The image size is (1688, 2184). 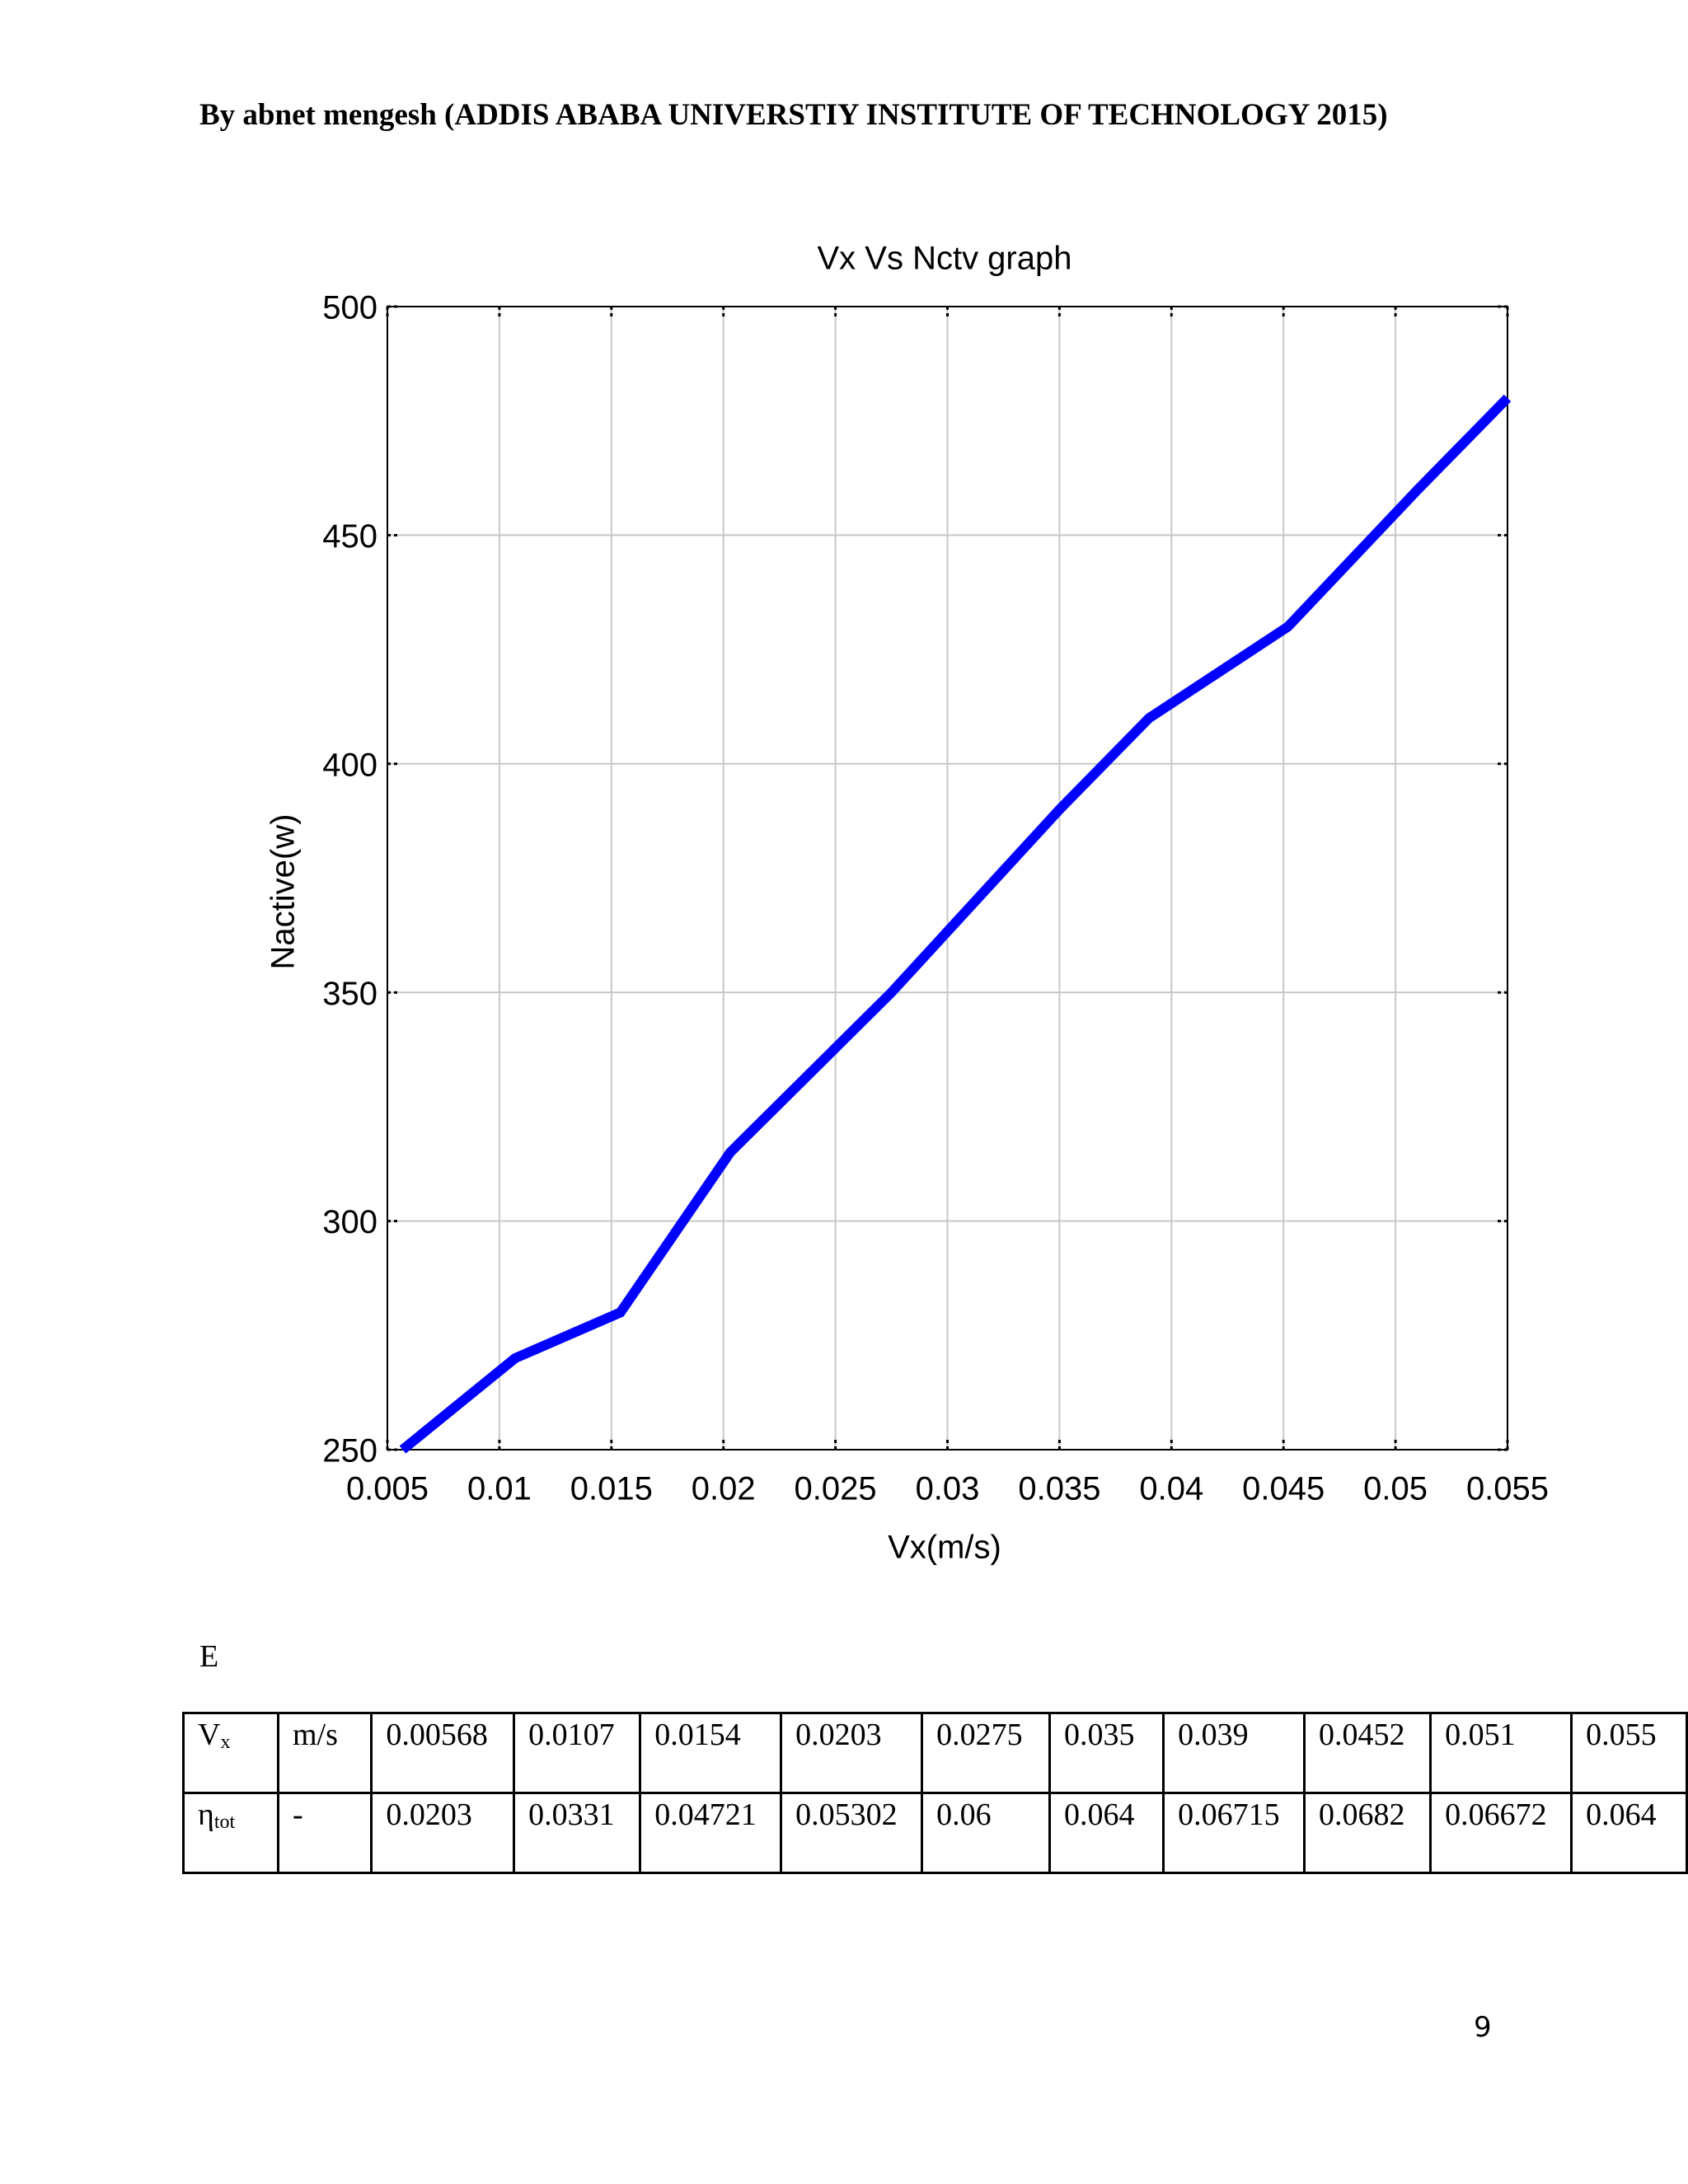 What do you see at coordinates (577, 1753) in the screenshot?
I see `table-cell: 0.0107` at bounding box center [577, 1753].